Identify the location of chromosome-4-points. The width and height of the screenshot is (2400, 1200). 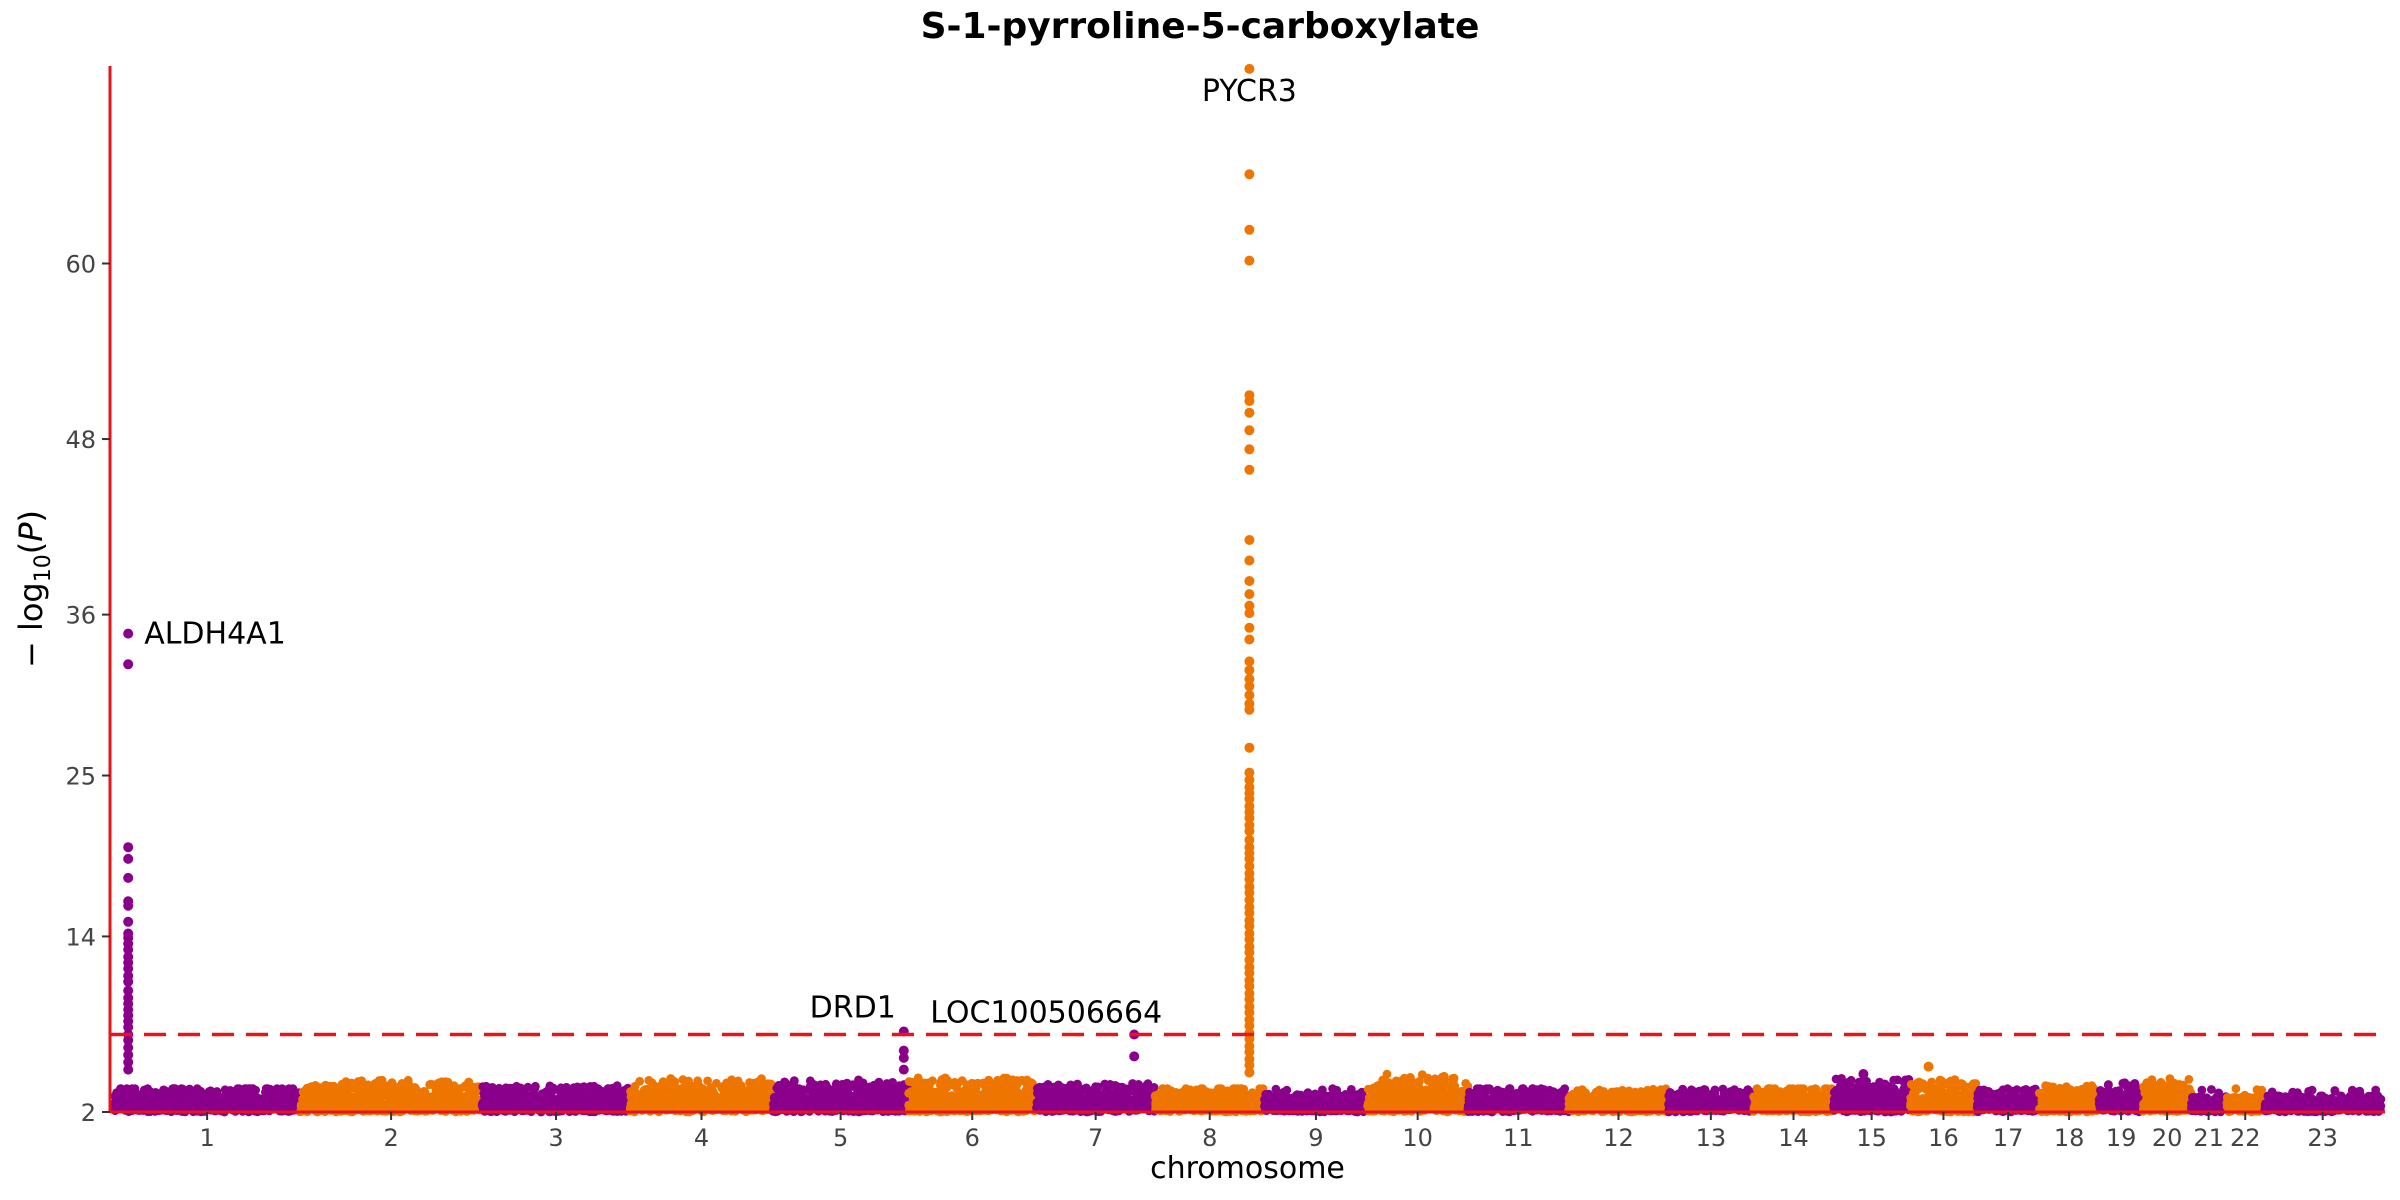
(701, 1095).